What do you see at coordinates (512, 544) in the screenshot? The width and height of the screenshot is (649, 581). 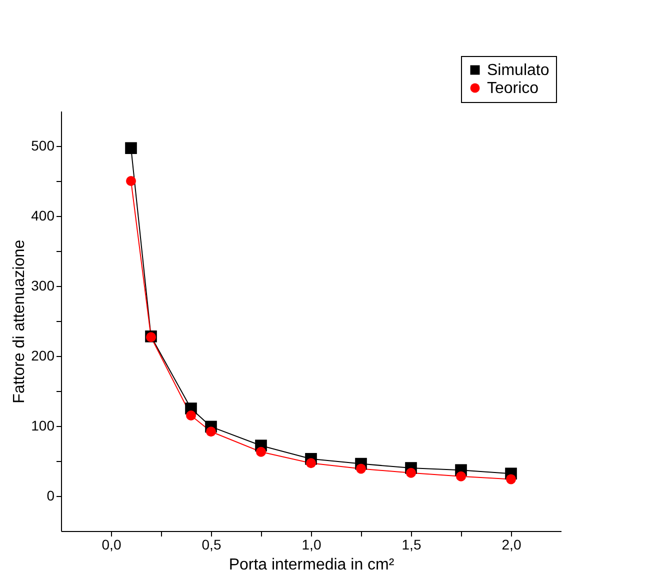 I see `x-tick-label: 2,0` at bounding box center [512, 544].